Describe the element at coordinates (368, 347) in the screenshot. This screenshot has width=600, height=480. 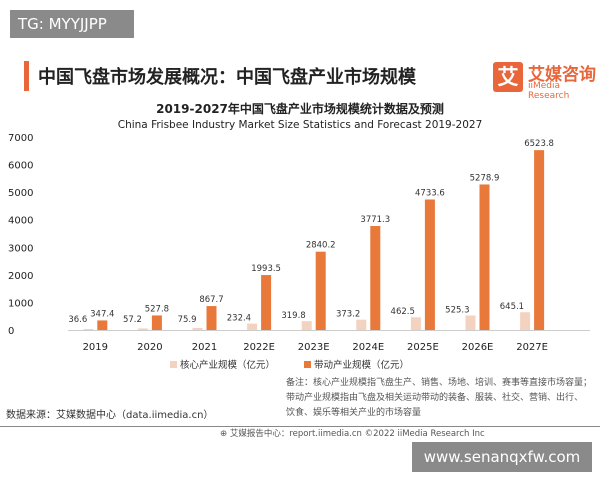
I see `x-tick-label: 2024E` at that location.